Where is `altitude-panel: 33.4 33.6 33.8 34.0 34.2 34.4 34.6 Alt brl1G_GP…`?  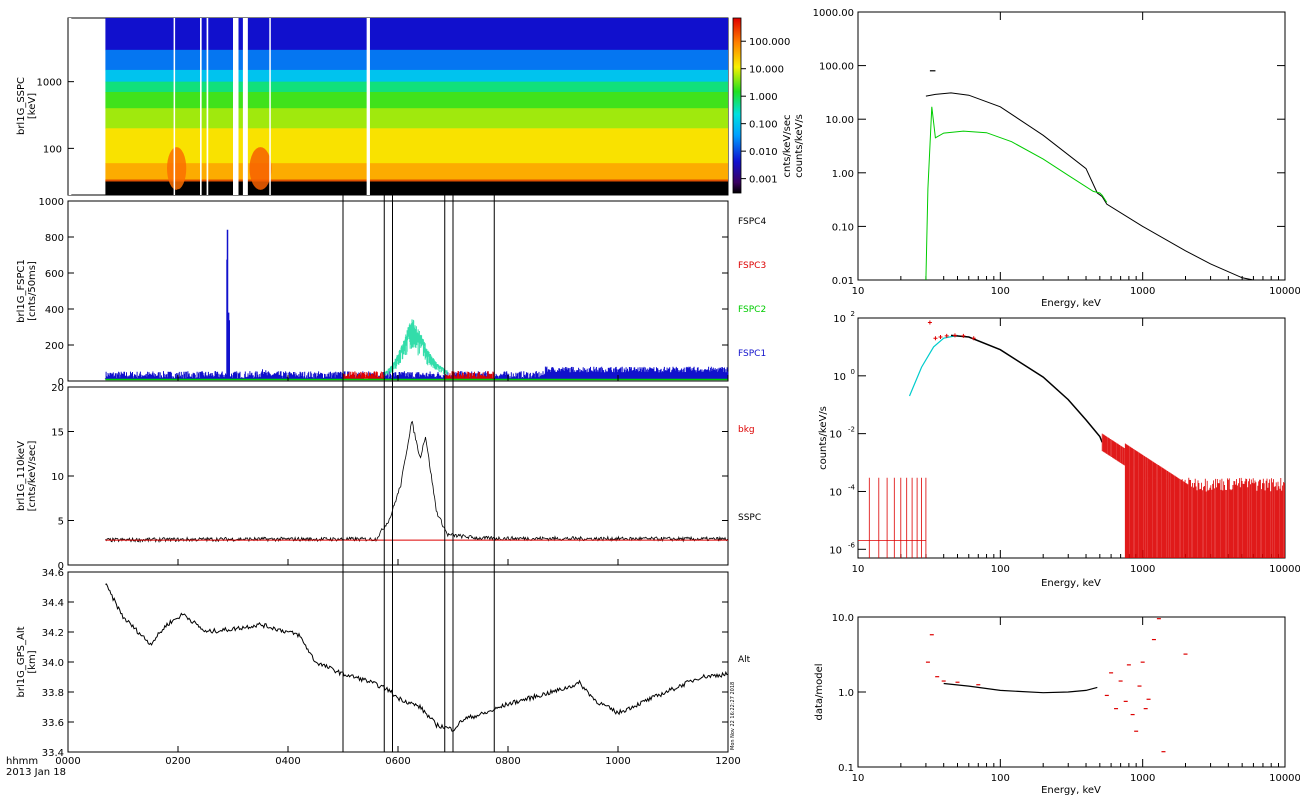
altitude-panel: 33.4 33.6 33.8 34.0 34.2 34.4 34.6 Alt brl1G_GP… is located at coordinates (383, 663).